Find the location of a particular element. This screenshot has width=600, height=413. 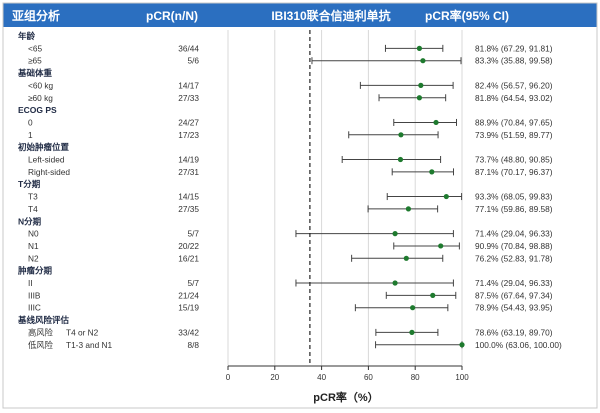

subgroup-label: N2 is located at coordinates (33, 258).